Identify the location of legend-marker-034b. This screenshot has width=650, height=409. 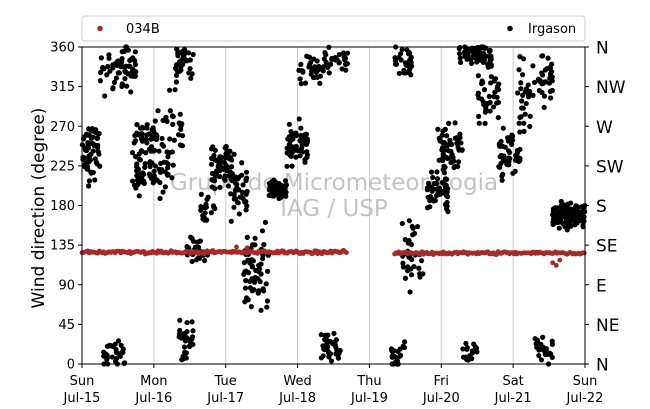
(100, 28).